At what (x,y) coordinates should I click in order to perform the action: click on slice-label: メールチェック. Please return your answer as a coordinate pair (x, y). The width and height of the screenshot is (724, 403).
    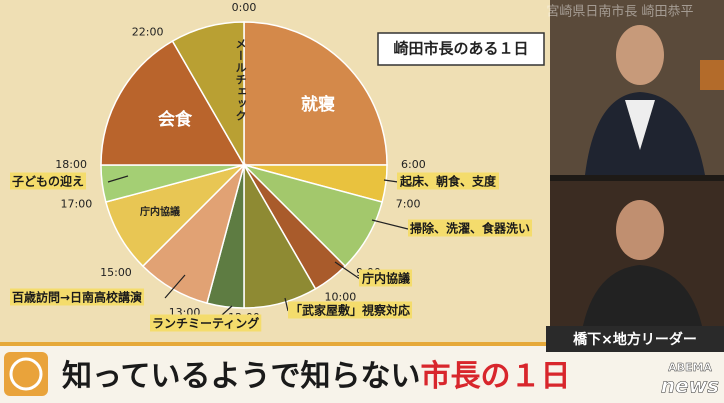
    Looking at the image, I should click on (240, 80).